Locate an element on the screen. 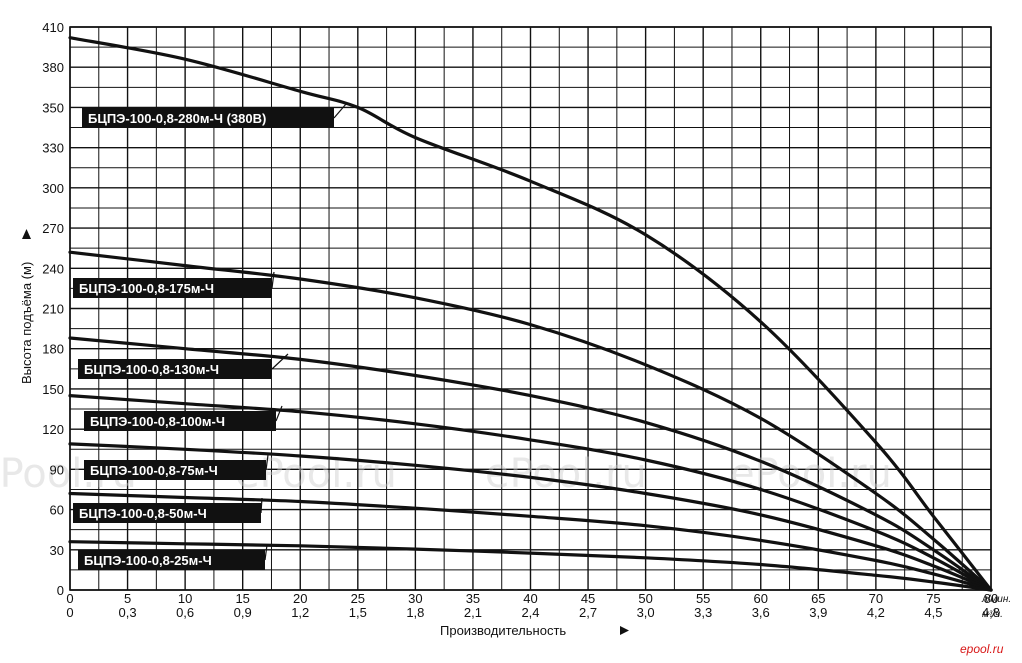 This screenshot has height=663, width=1022. x-tick-label-secondary: 3,3 is located at coordinates (703, 612).